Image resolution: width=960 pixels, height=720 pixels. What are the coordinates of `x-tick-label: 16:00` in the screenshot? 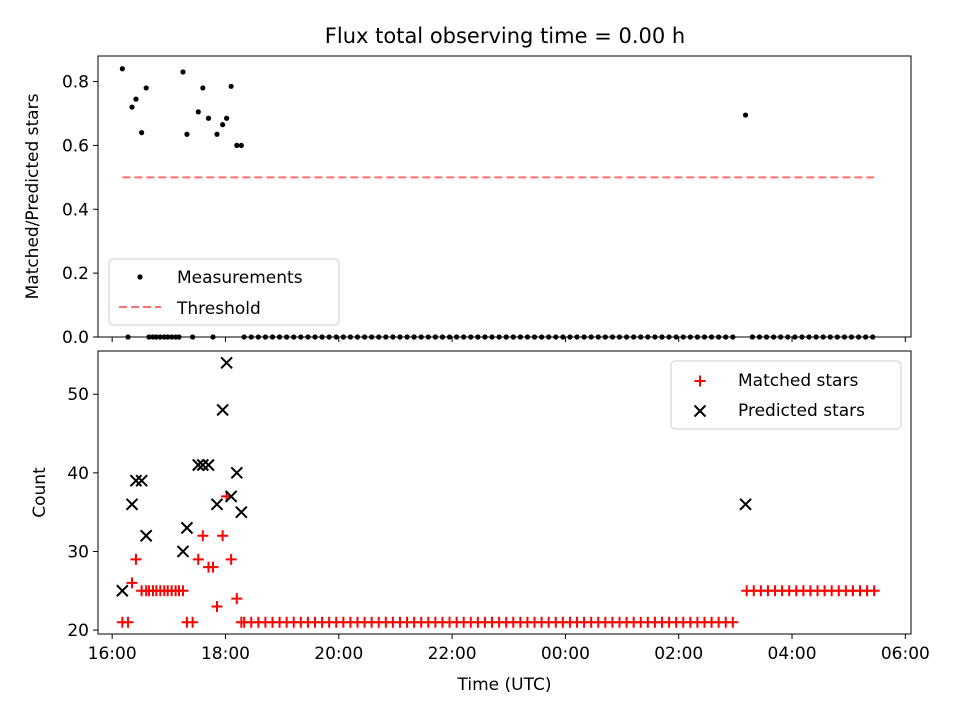 It's located at (112, 654).